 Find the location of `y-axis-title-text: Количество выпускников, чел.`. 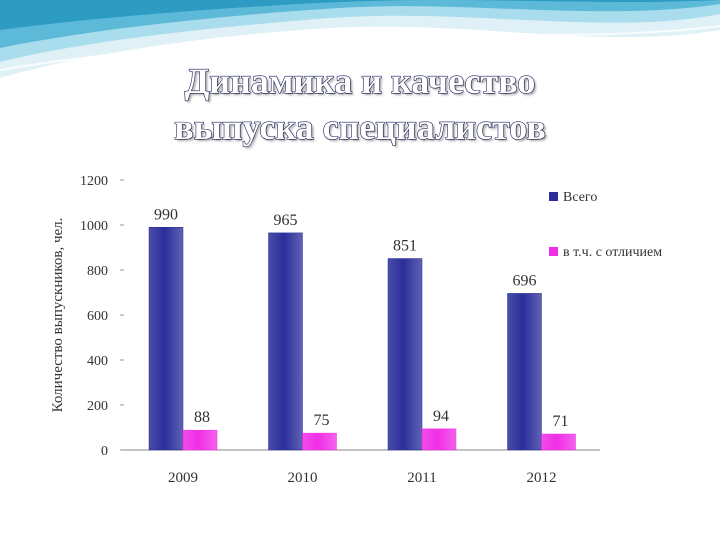

y-axis-title-text: Количество выпускников, чел. is located at coordinates (58, 315).